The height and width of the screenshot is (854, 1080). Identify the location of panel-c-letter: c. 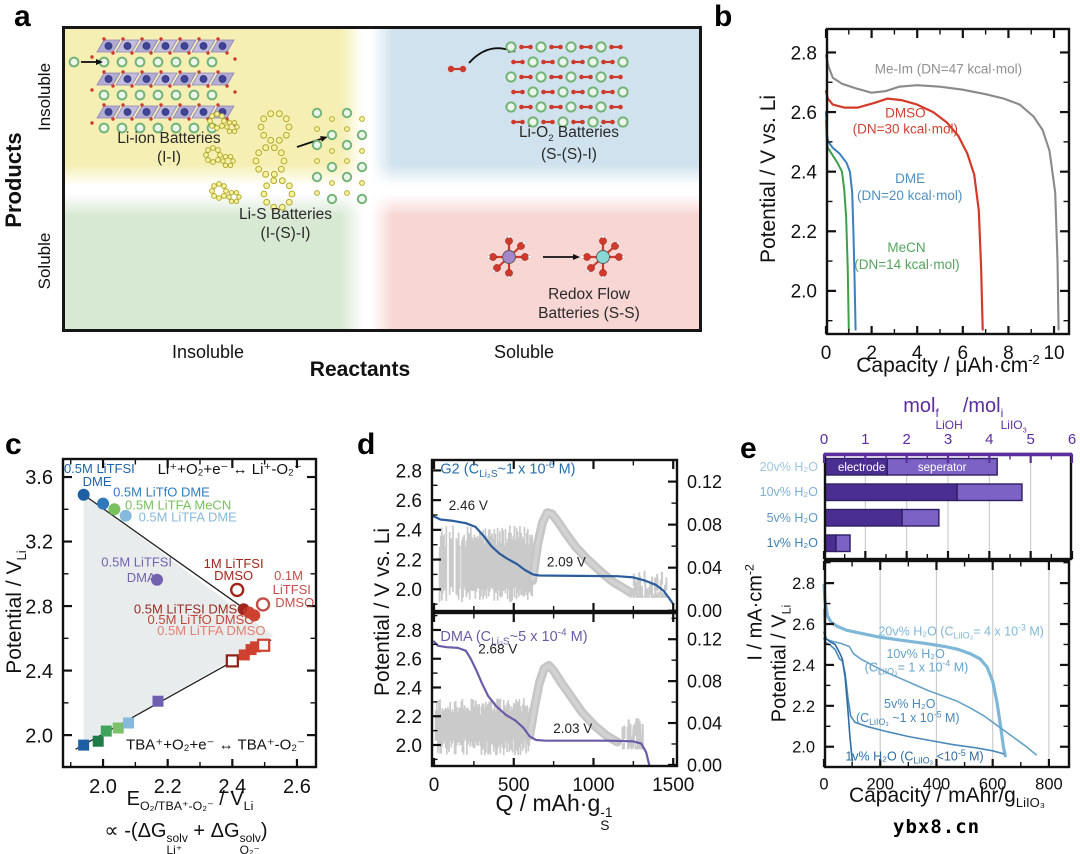
(13, 444).